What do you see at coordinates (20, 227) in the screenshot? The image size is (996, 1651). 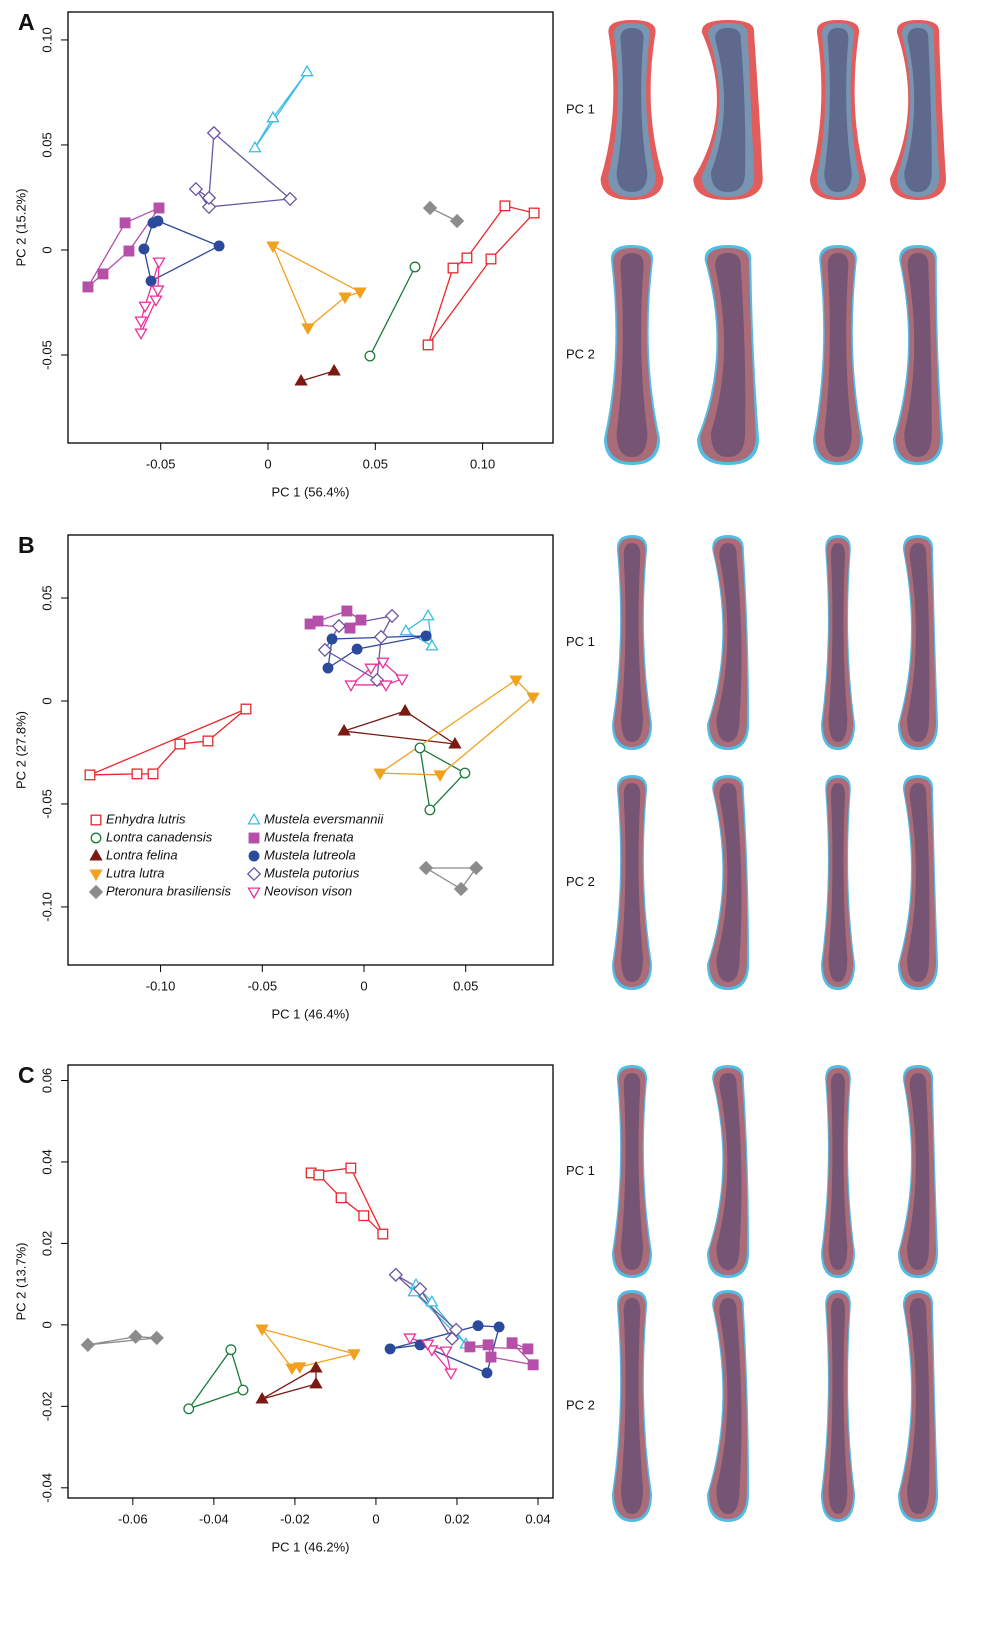 I see `y-axis-label: PC 2 (15.2%)` at bounding box center [20, 227].